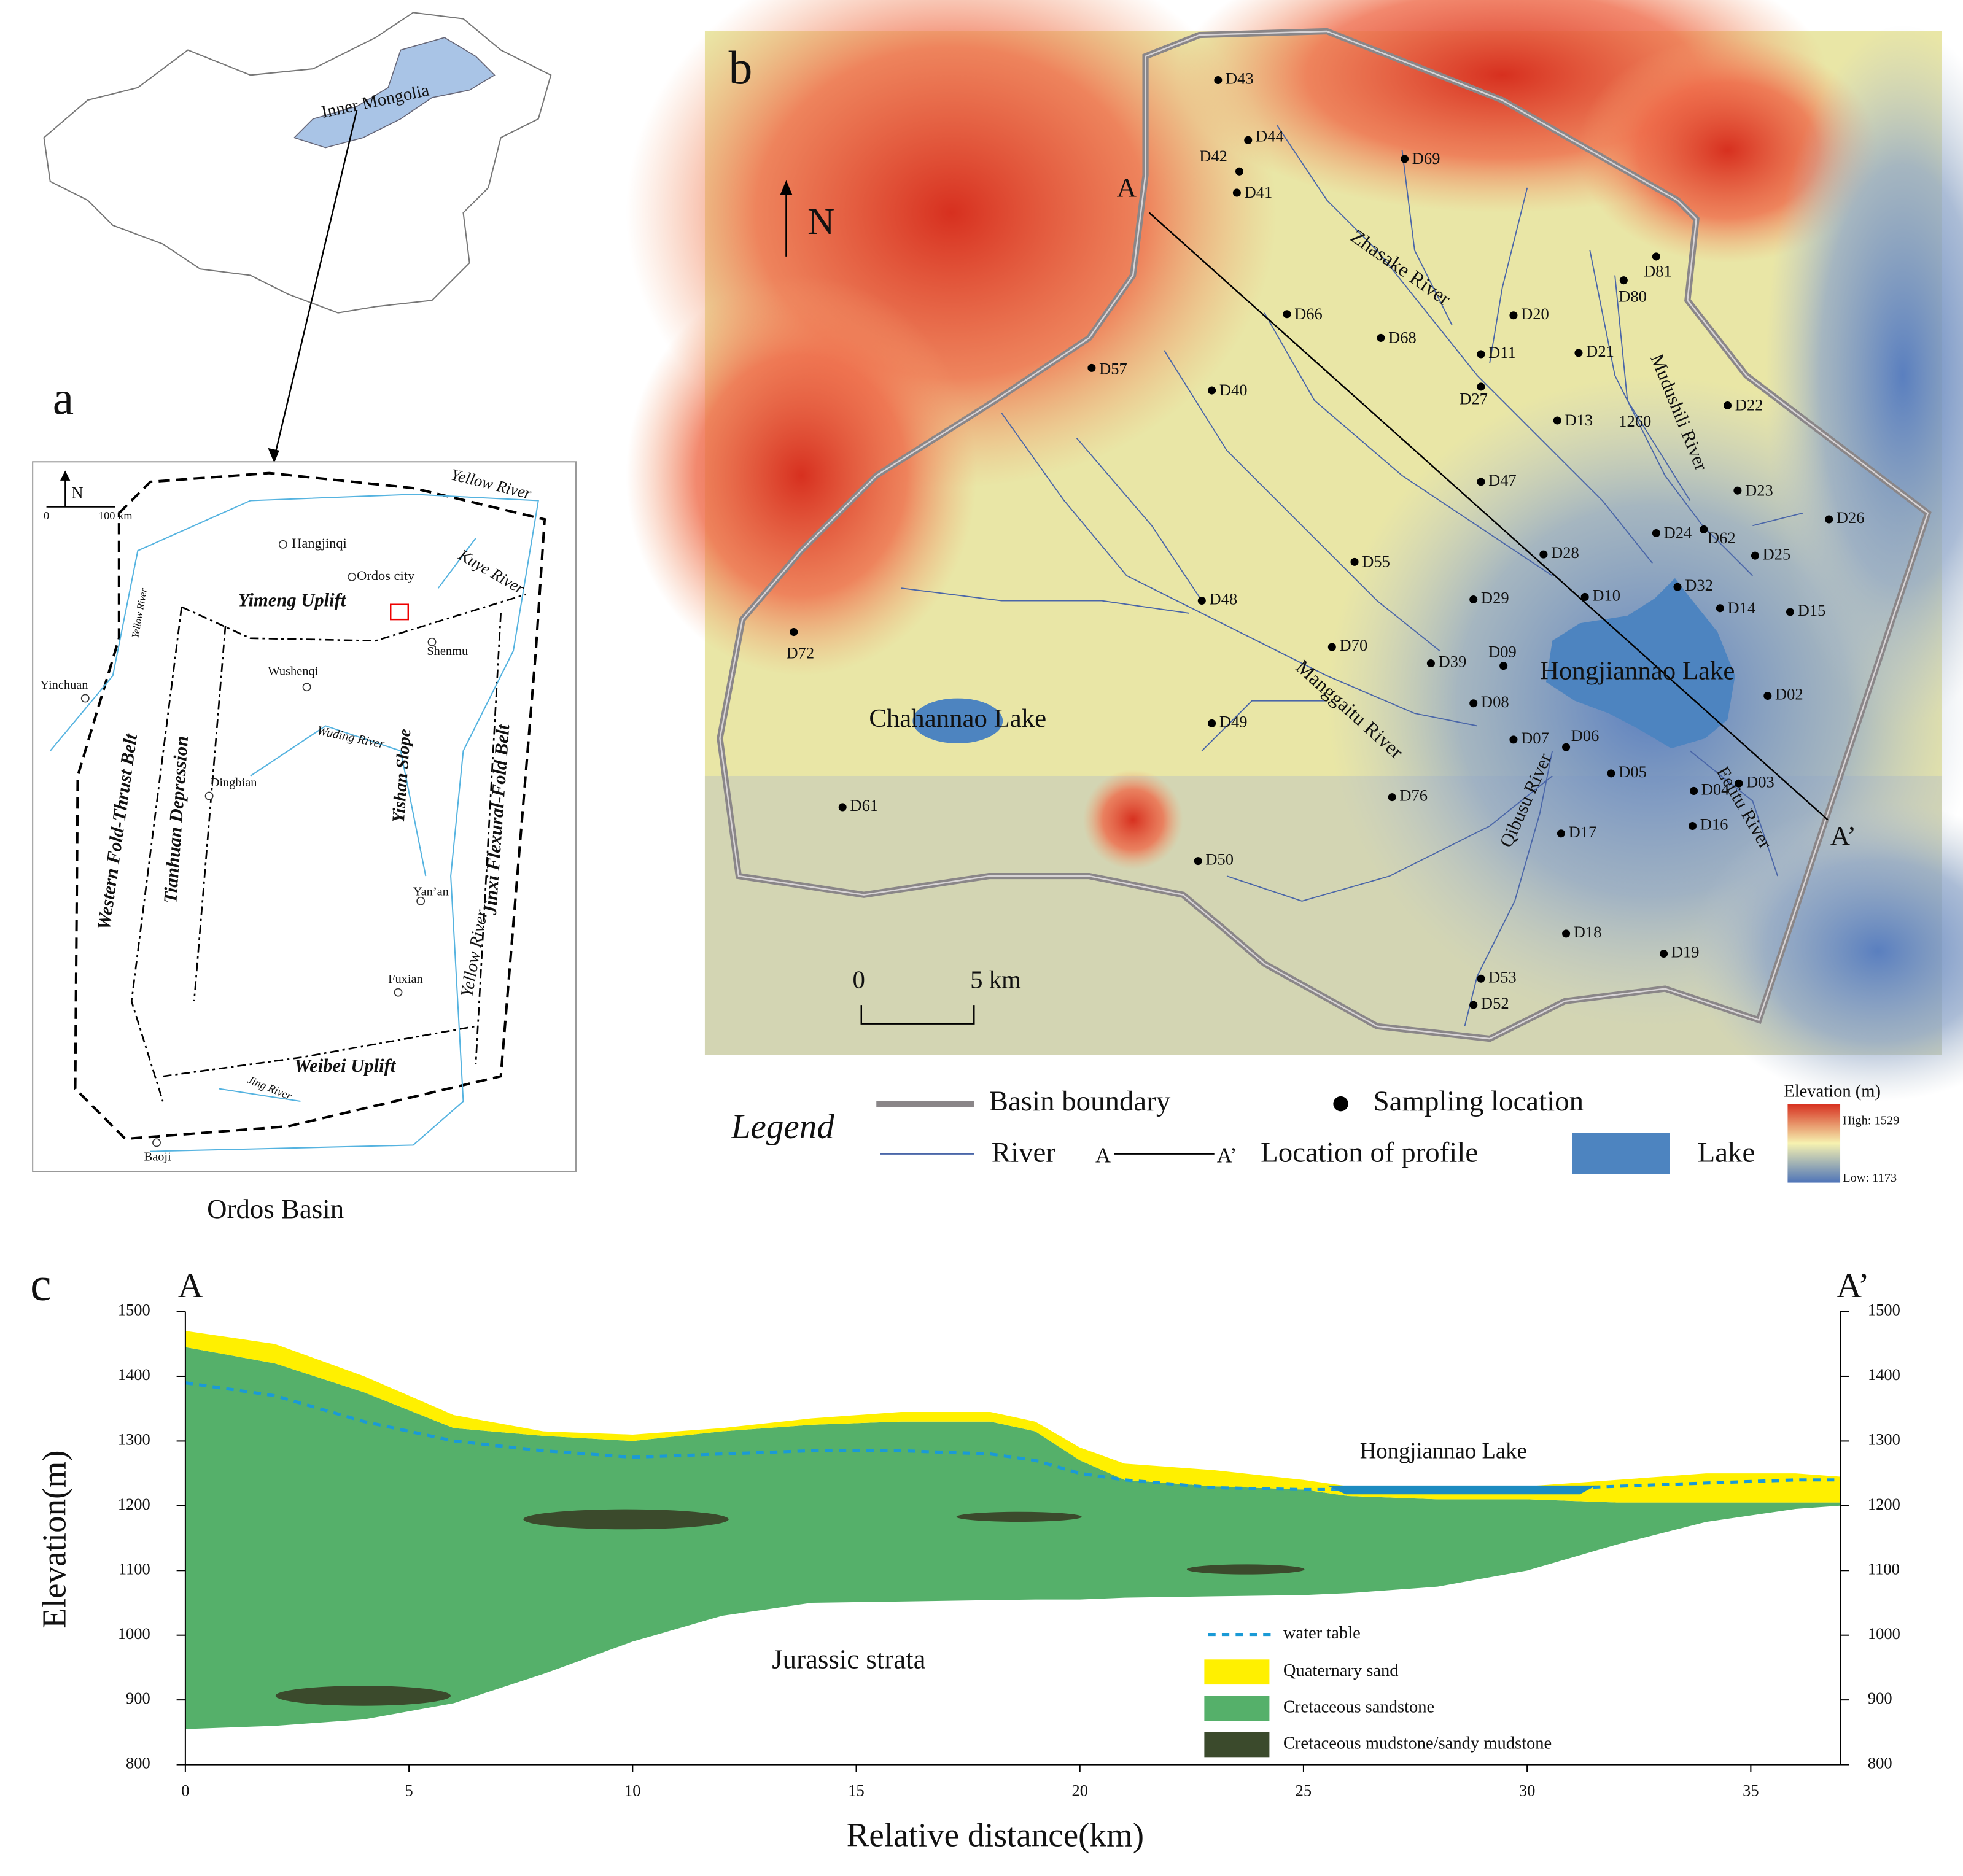 This screenshot has width=1963, height=1876. I want to click on sample-label: D50, so click(1219, 859).